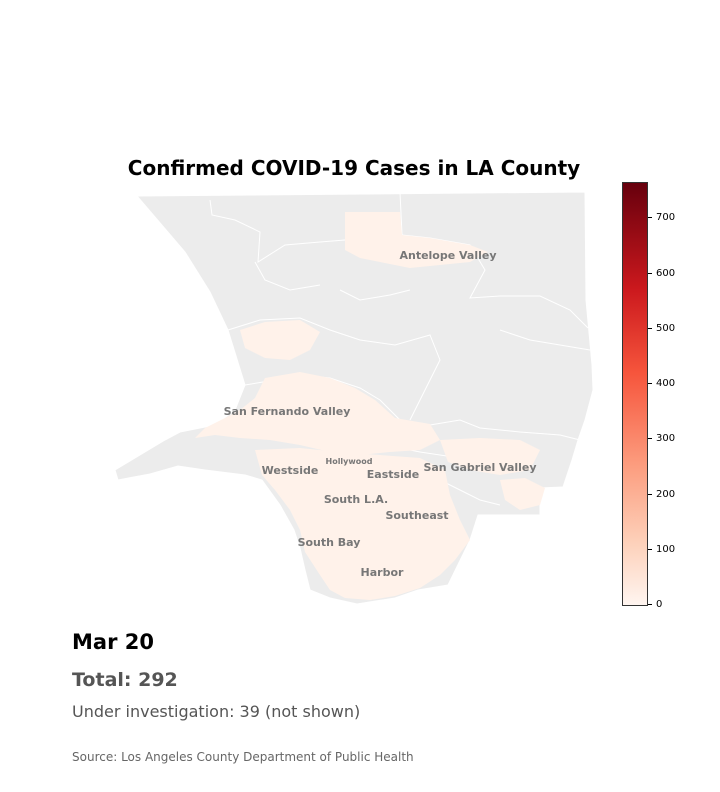  Describe the element at coordinates (280, 340) in the screenshot. I see `santa-clarita-shaded` at that location.